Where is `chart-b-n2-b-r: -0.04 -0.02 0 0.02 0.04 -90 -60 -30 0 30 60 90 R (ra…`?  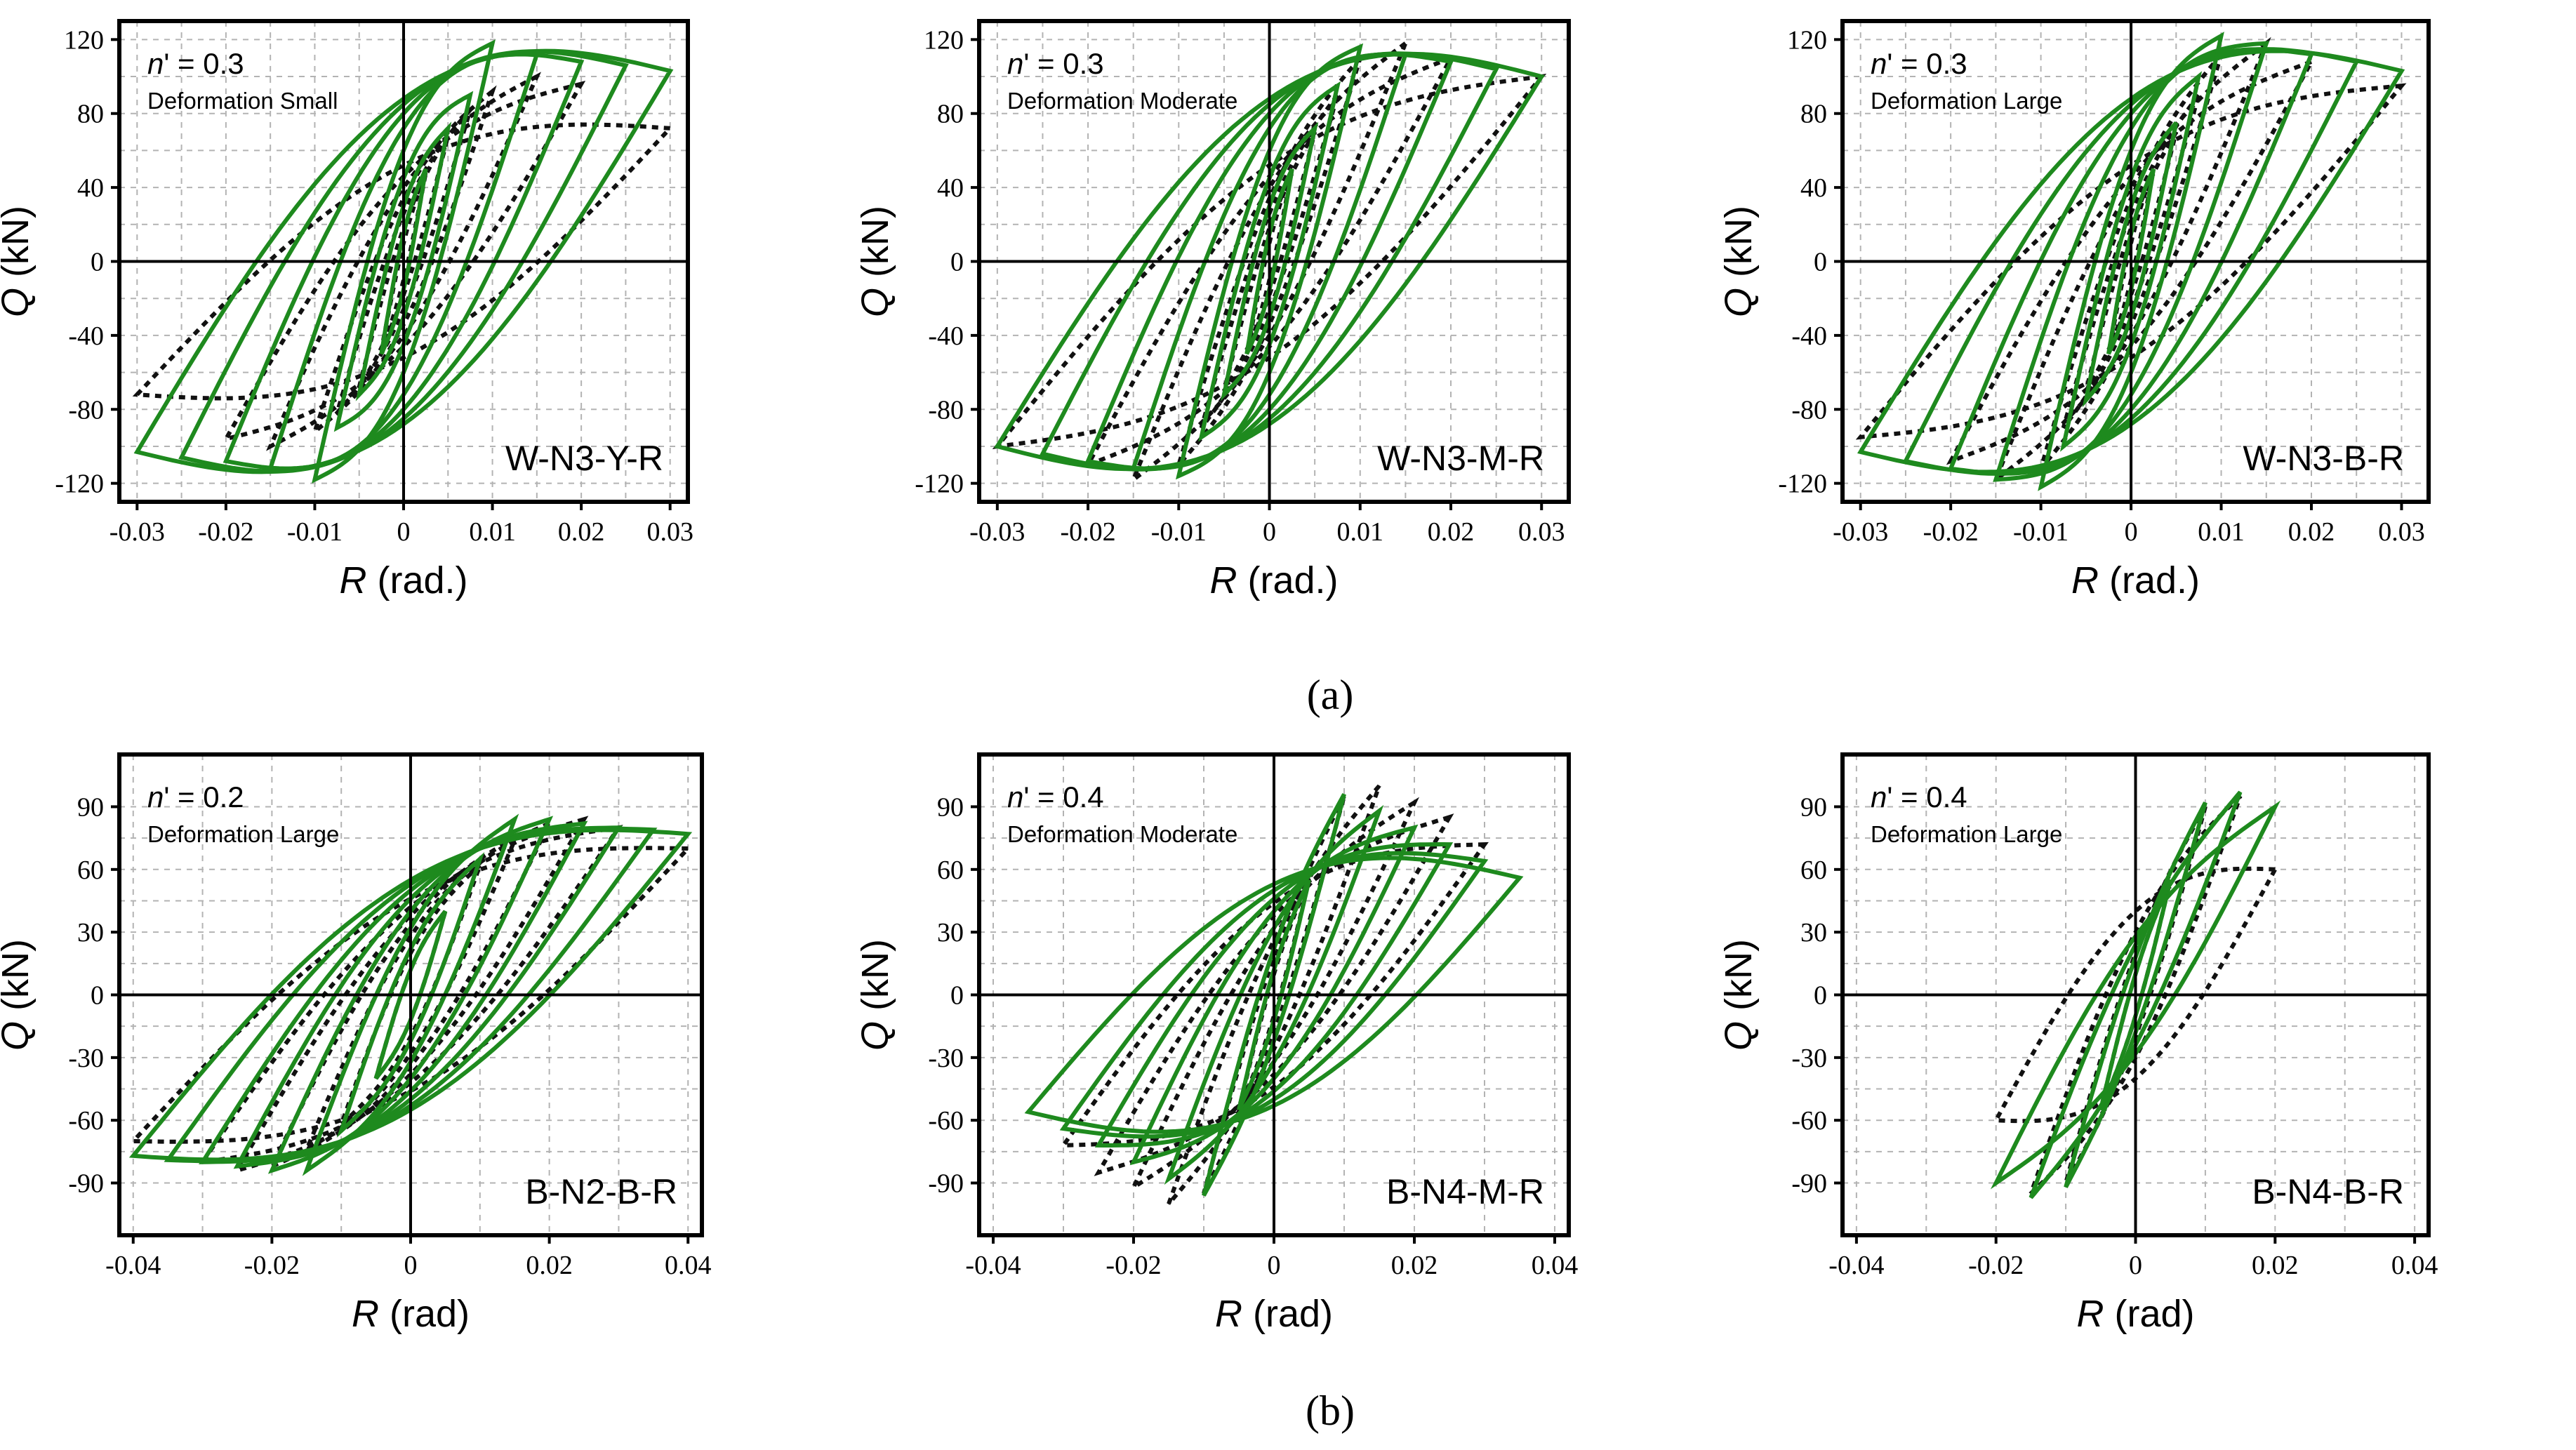
chart-b-n2-b-r: -0.04 -0.02 0 0.02 0.04 -90 -60 -30 0 30 60 90 R (ra… is located at coordinates (356, 1044).